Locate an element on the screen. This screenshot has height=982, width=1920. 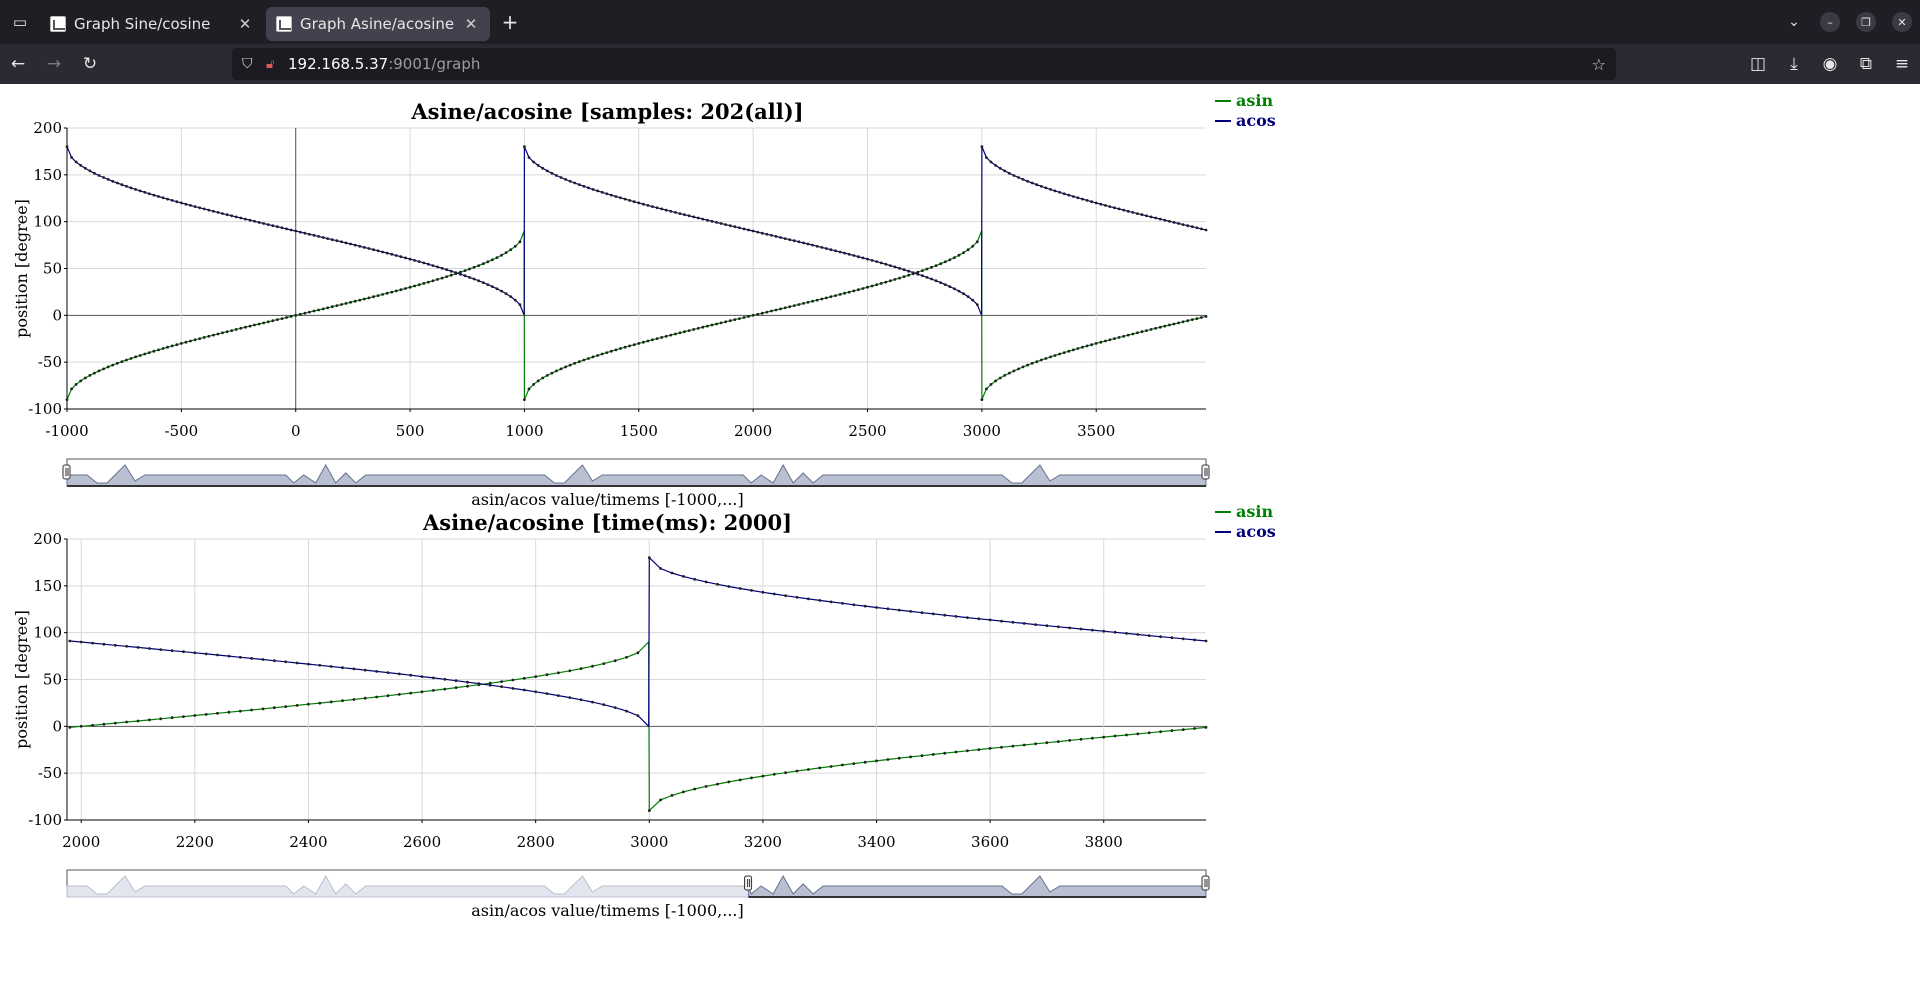
menu-button: ≡ is located at coordinates (1902, 64).